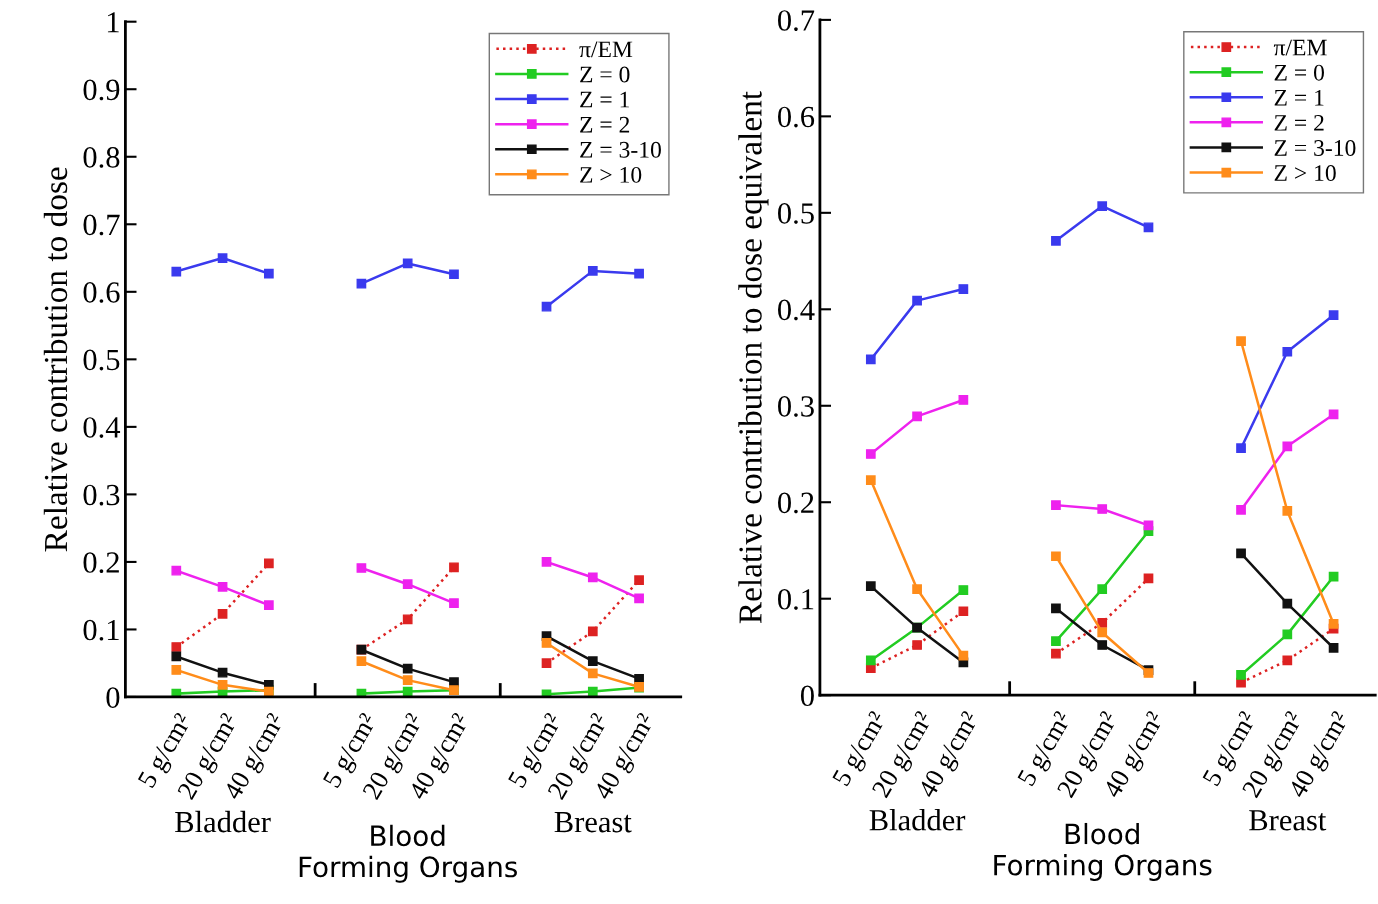 The height and width of the screenshot is (904, 1378). What do you see at coordinates (101, 157) in the screenshot?
I see `y-tick-label: 0.8` at bounding box center [101, 157].